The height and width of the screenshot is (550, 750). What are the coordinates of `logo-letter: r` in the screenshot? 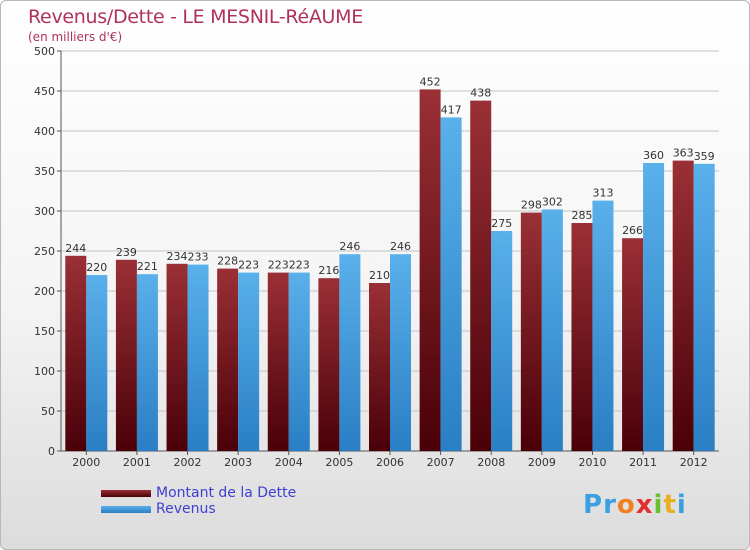 It's located at (610, 505).